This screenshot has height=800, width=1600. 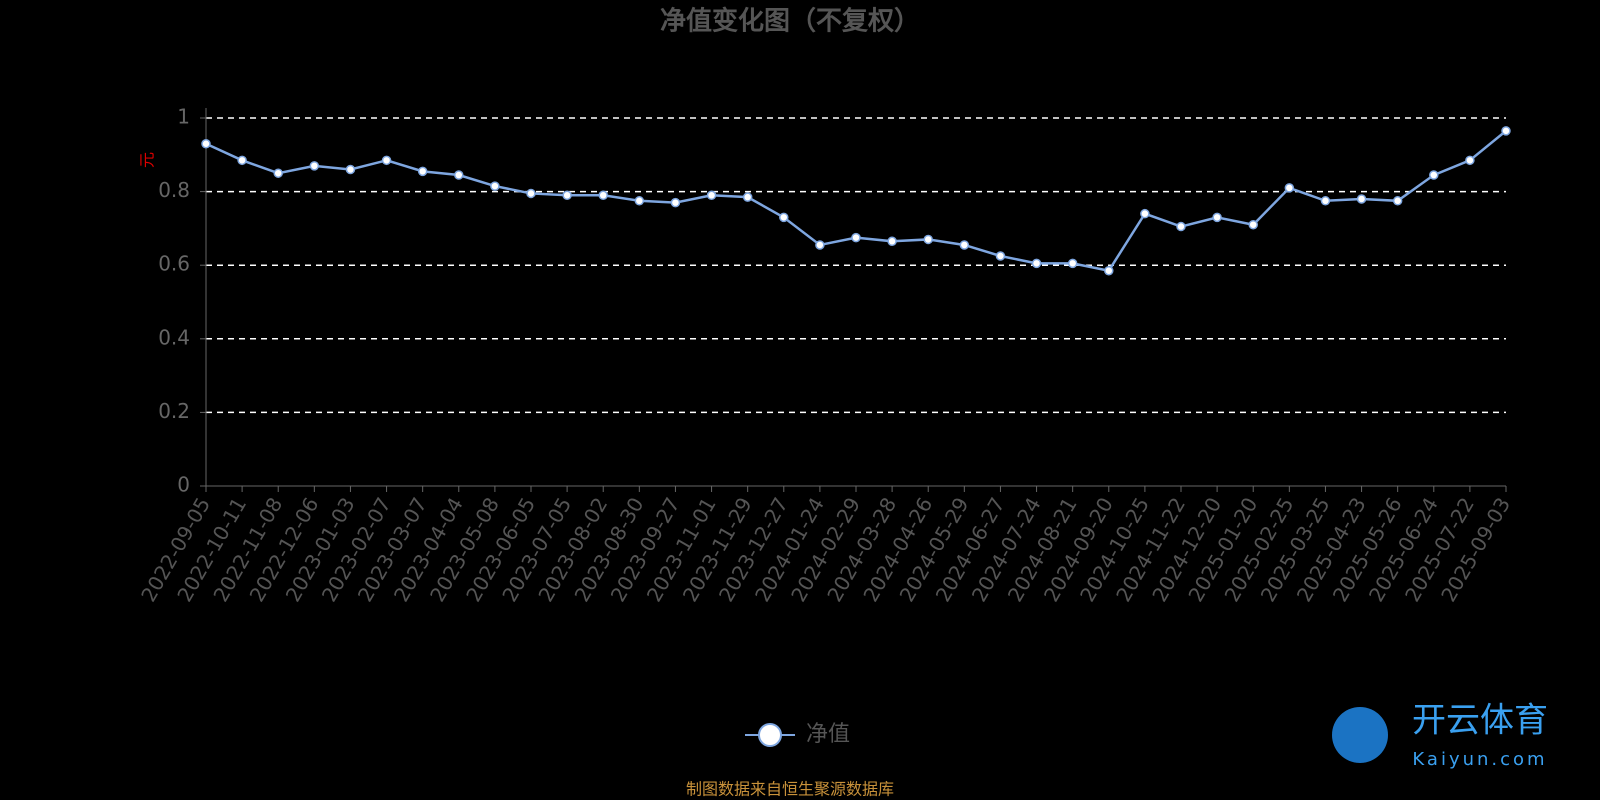 I want to click on y-axis-label: 元, so click(x=147, y=160).